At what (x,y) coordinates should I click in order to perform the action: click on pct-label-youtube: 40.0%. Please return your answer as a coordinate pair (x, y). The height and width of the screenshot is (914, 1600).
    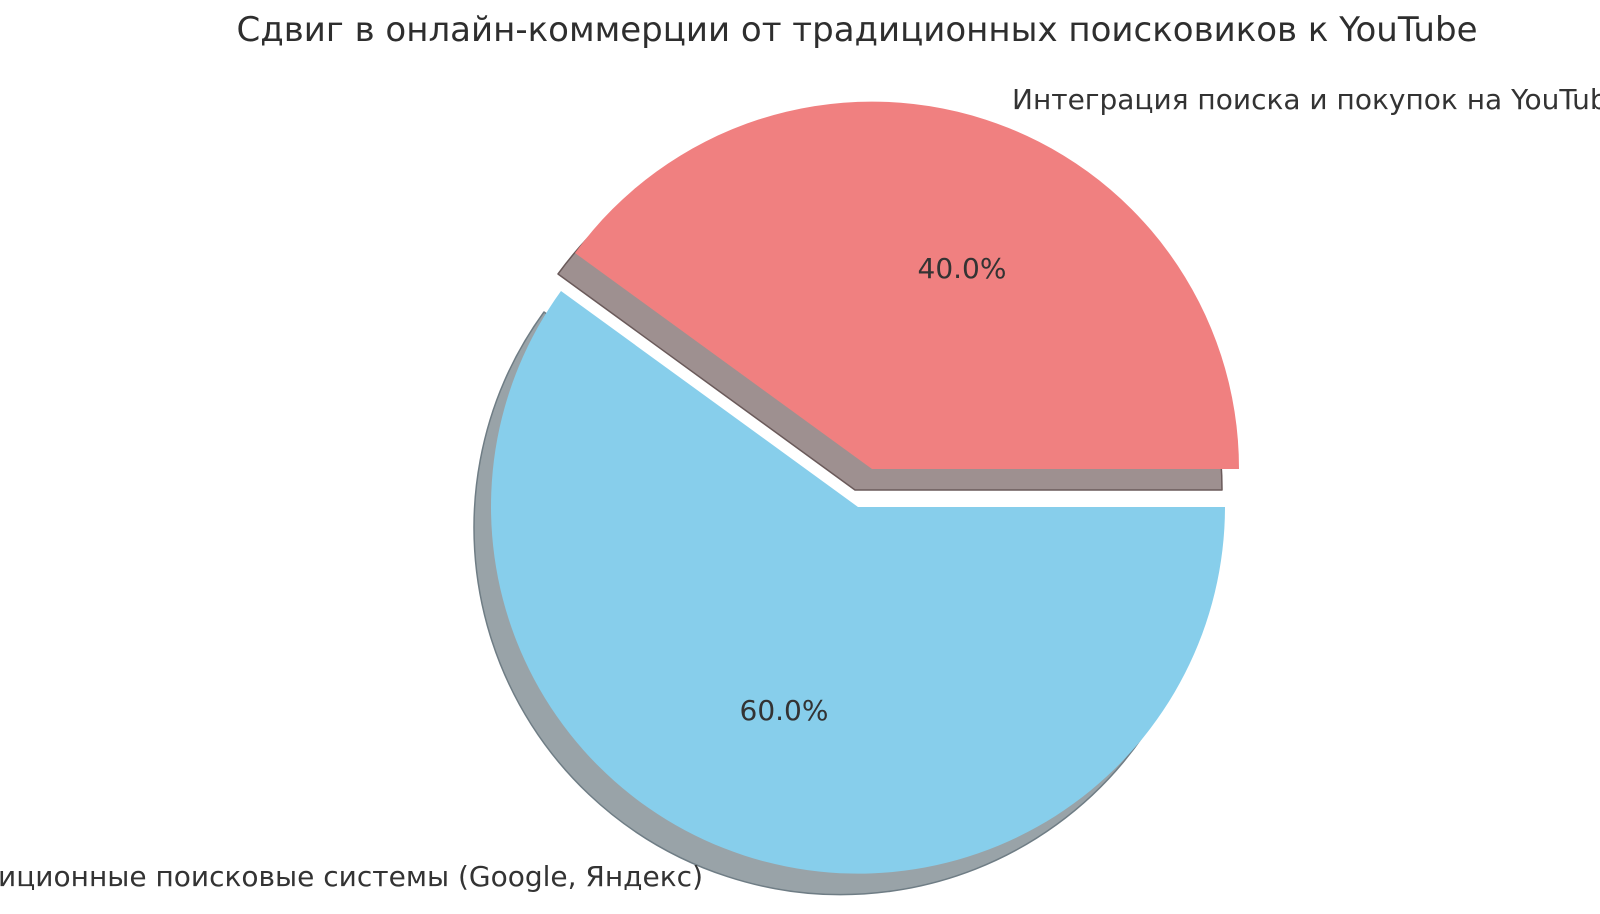
    Looking at the image, I should click on (962, 268).